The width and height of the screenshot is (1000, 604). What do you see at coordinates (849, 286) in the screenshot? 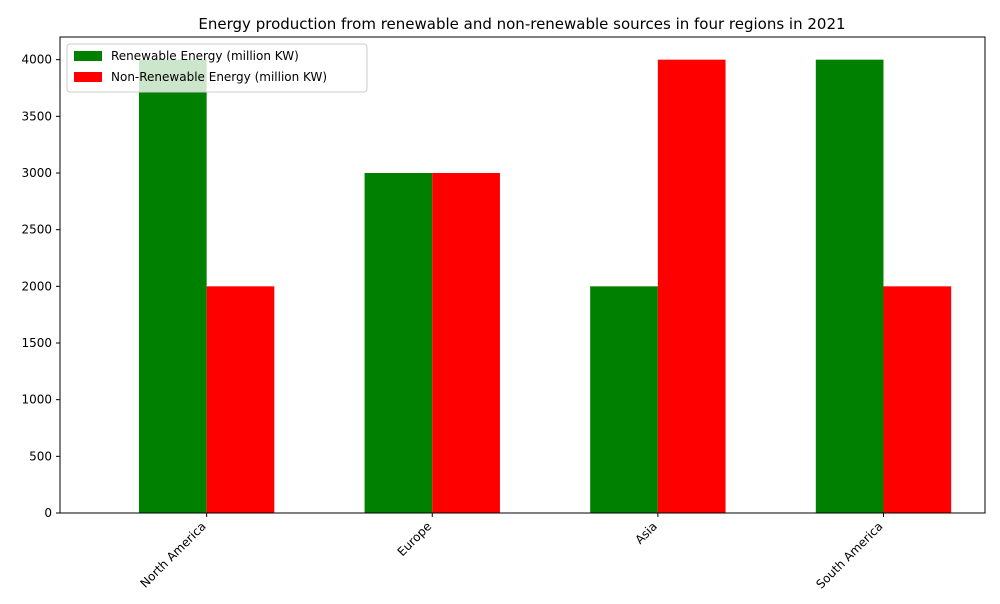
I see `bar-renewable-south-america` at bounding box center [849, 286].